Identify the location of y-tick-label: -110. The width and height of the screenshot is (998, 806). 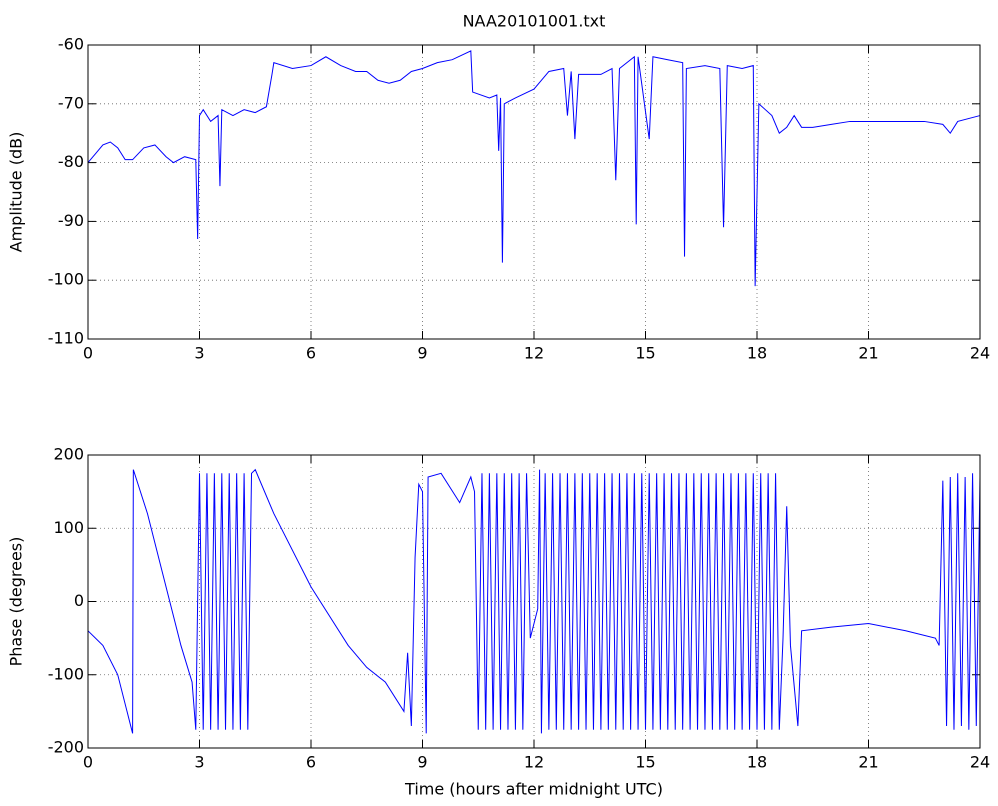
(66, 338).